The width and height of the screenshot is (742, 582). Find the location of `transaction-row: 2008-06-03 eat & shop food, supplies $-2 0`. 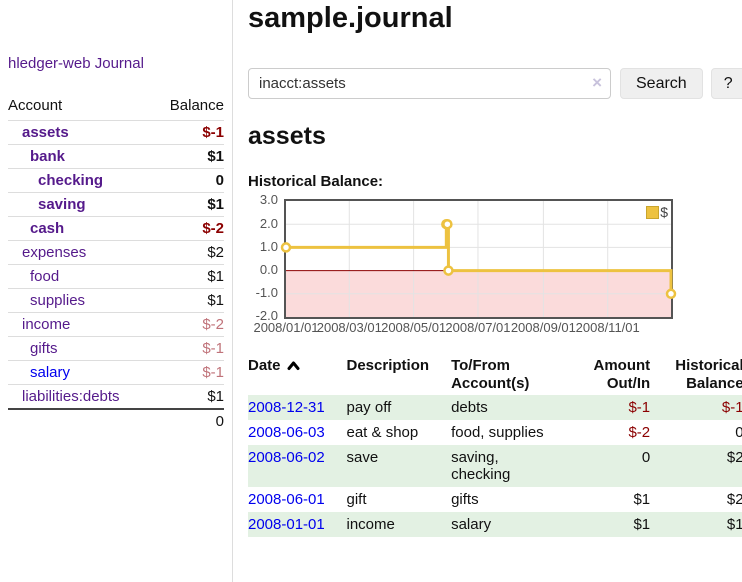

transaction-row: 2008-06-03 eat & shop food, supplies $-2 0 is located at coordinates (495, 432).